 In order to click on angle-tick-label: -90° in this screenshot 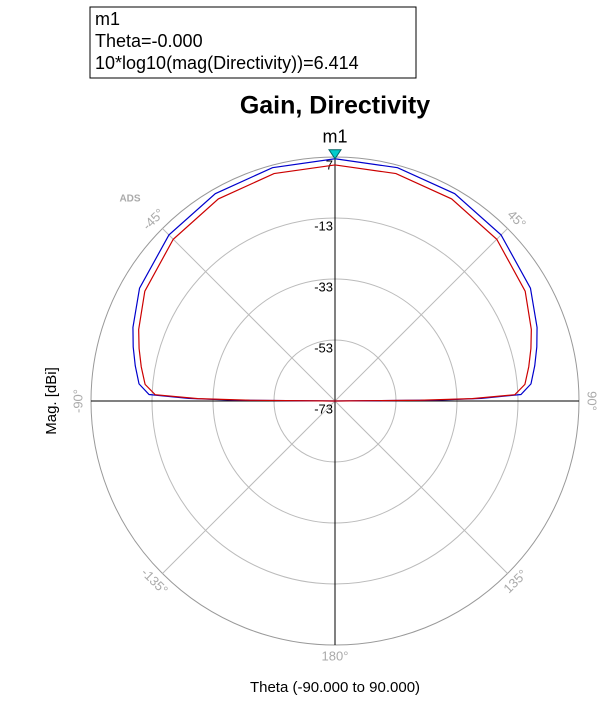, I will do `click(77, 401)`.